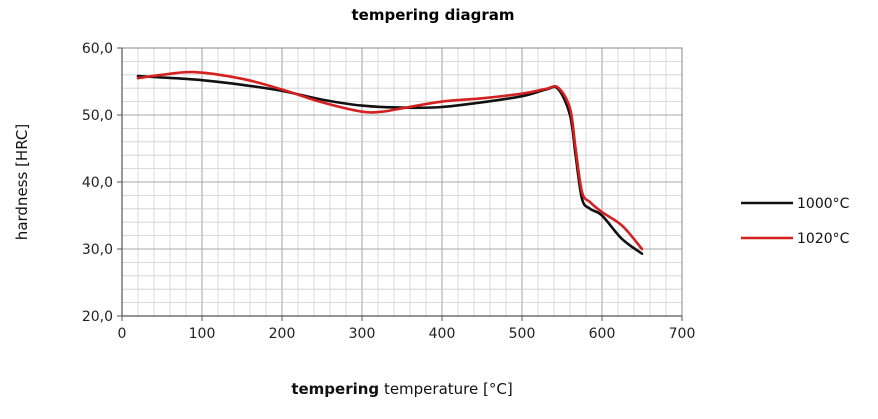  What do you see at coordinates (795, 221) in the screenshot?
I see `legend: 1000°C 1020°C` at bounding box center [795, 221].